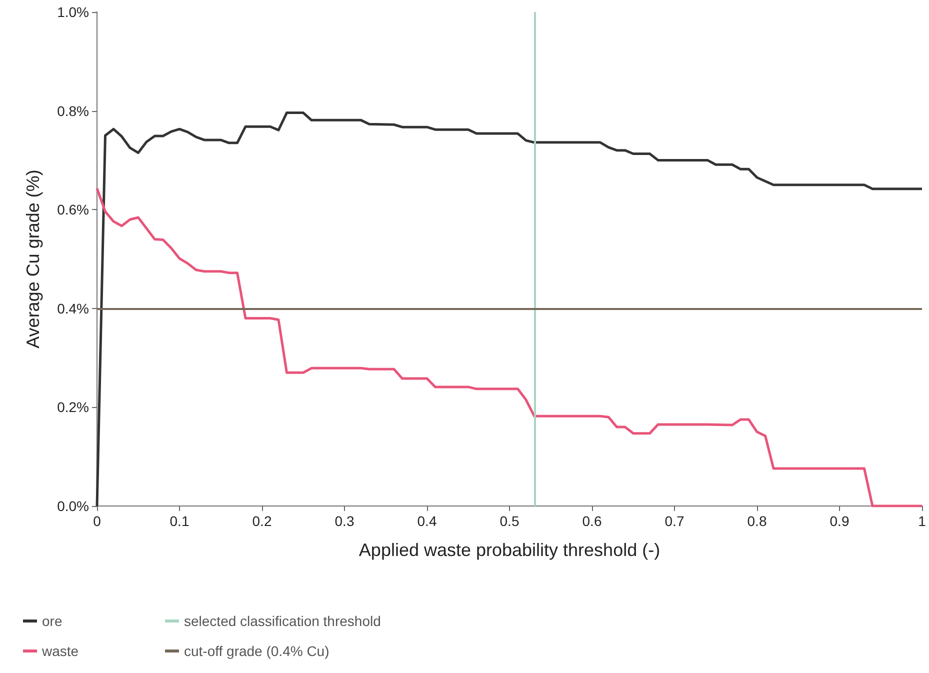  I want to click on x-tick-label: 0.8, so click(757, 521).